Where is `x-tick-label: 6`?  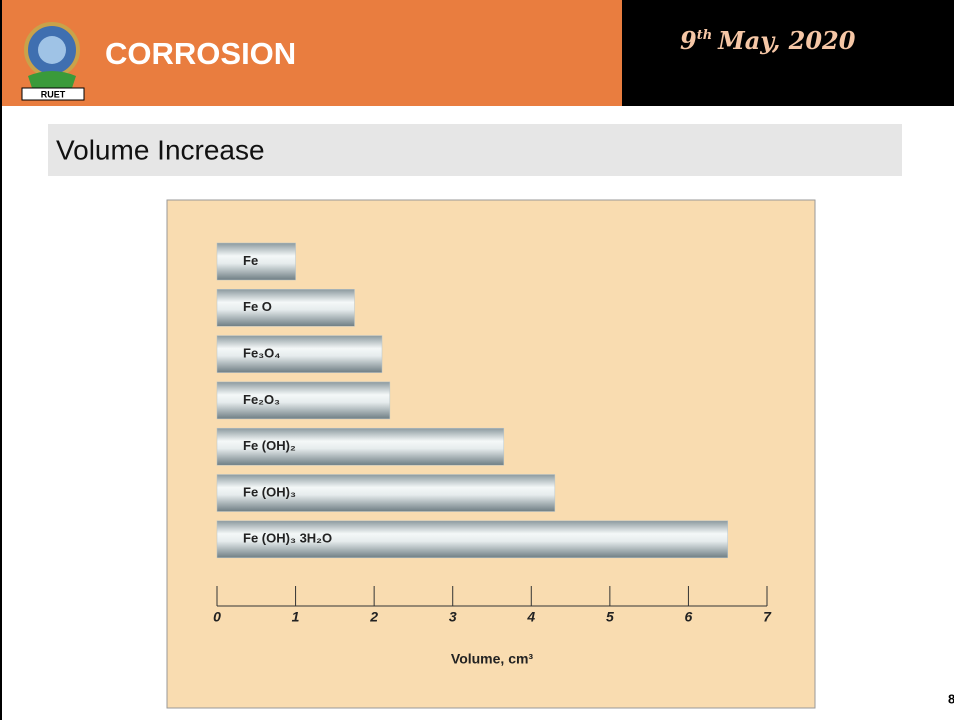
x-tick-label: 6 is located at coordinates (689, 617).